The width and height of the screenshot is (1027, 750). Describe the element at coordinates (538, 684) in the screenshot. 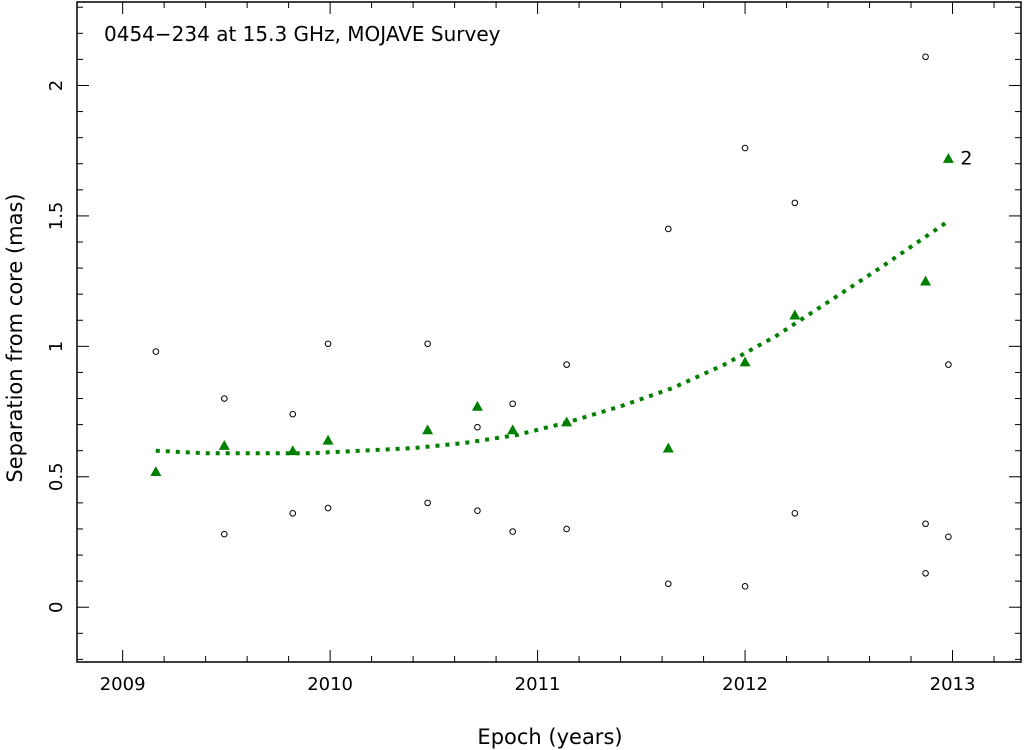

I see `x-tick-label: 2011` at that location.